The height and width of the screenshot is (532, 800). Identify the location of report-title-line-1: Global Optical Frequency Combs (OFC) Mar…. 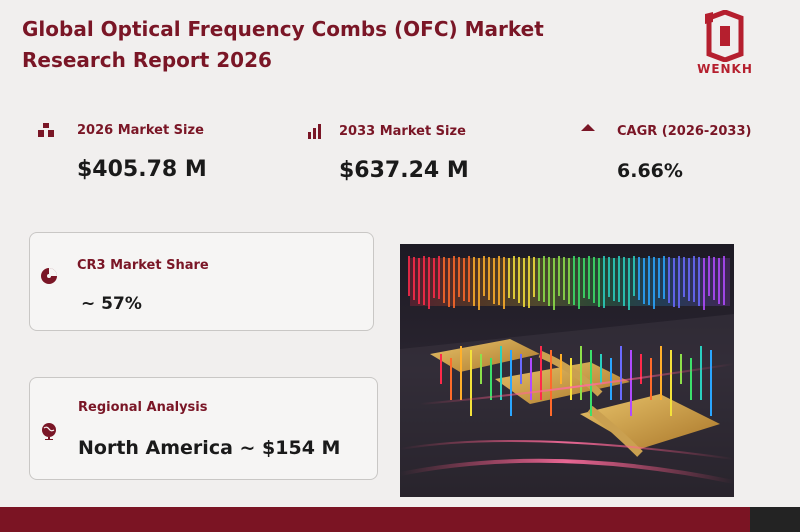
(283, 29).